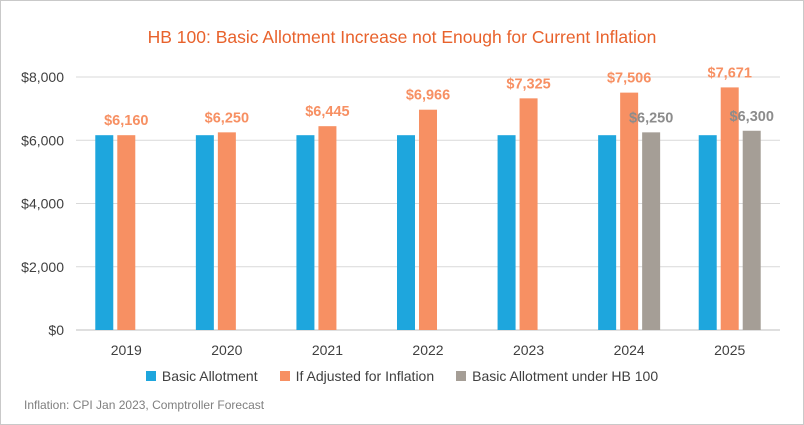 The height and width of the screenshot is (425, 804). I want to click on x-tick-label: 2025, so click(729, 350).